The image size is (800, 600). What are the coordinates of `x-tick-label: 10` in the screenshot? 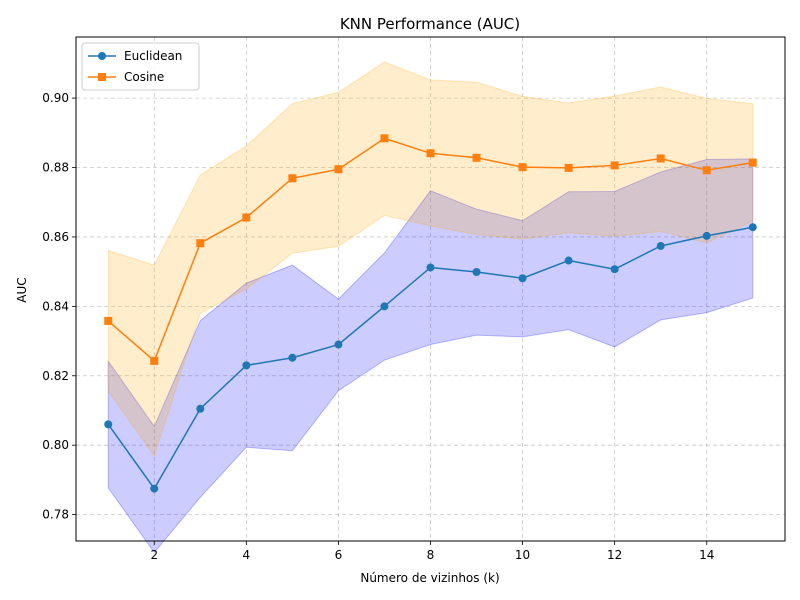 It's located at (522, 555).